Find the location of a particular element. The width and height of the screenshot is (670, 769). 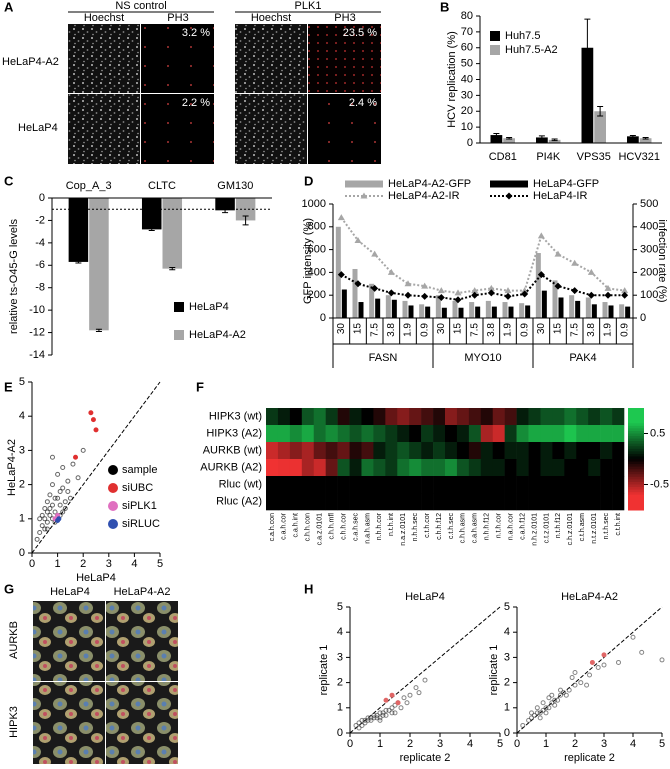

column-label: n.a.h.cor is located at coordinates (510, 526).